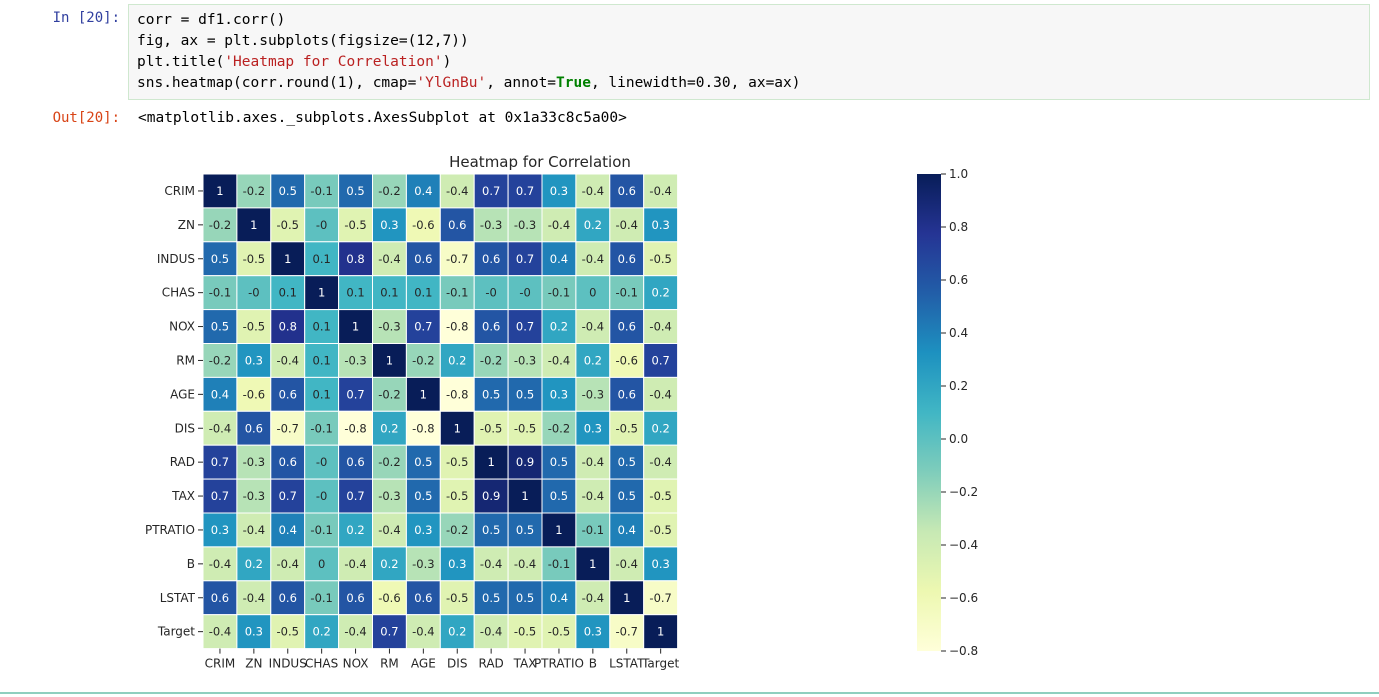 The image size is (1379, 697). Describe the element at coordinates (627, 664) in the screenshot. I see `x-tick-label: LSTAT` at that location.